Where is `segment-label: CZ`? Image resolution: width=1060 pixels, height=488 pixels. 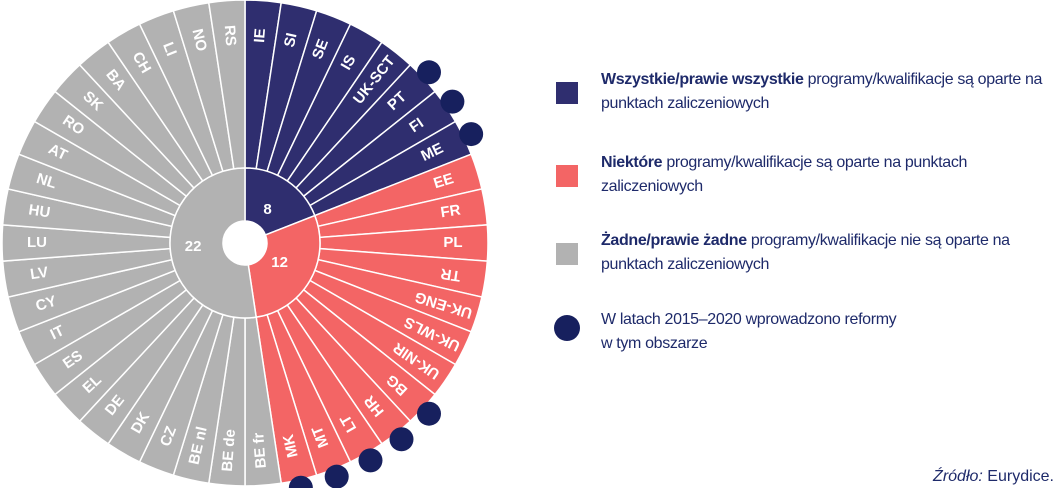
segment-label: CZ is located at coordinates (168, 436).